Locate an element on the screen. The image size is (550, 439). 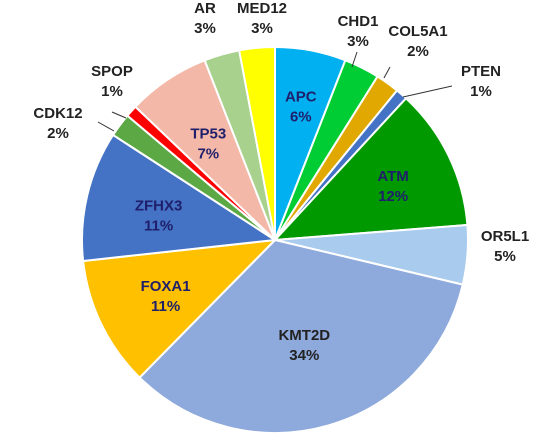
slice-percent-med12: 3% is located at coordinates (262, 28).